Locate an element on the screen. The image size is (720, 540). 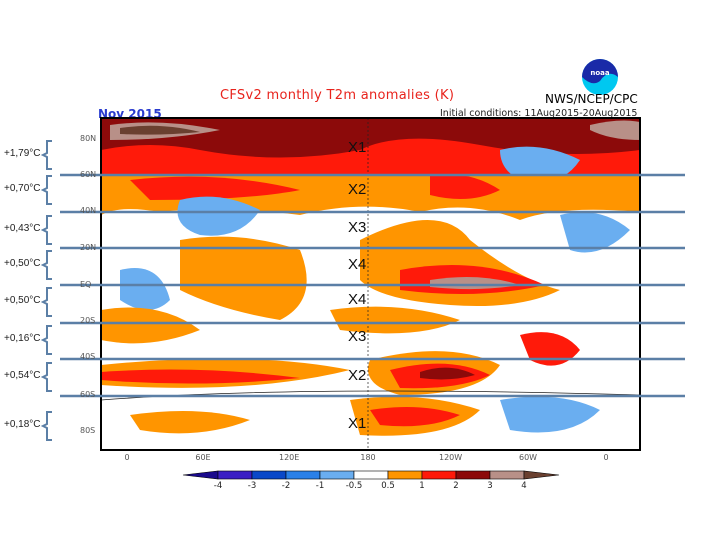
lat-tick-label: 60S is located at coordinates (88, 394).